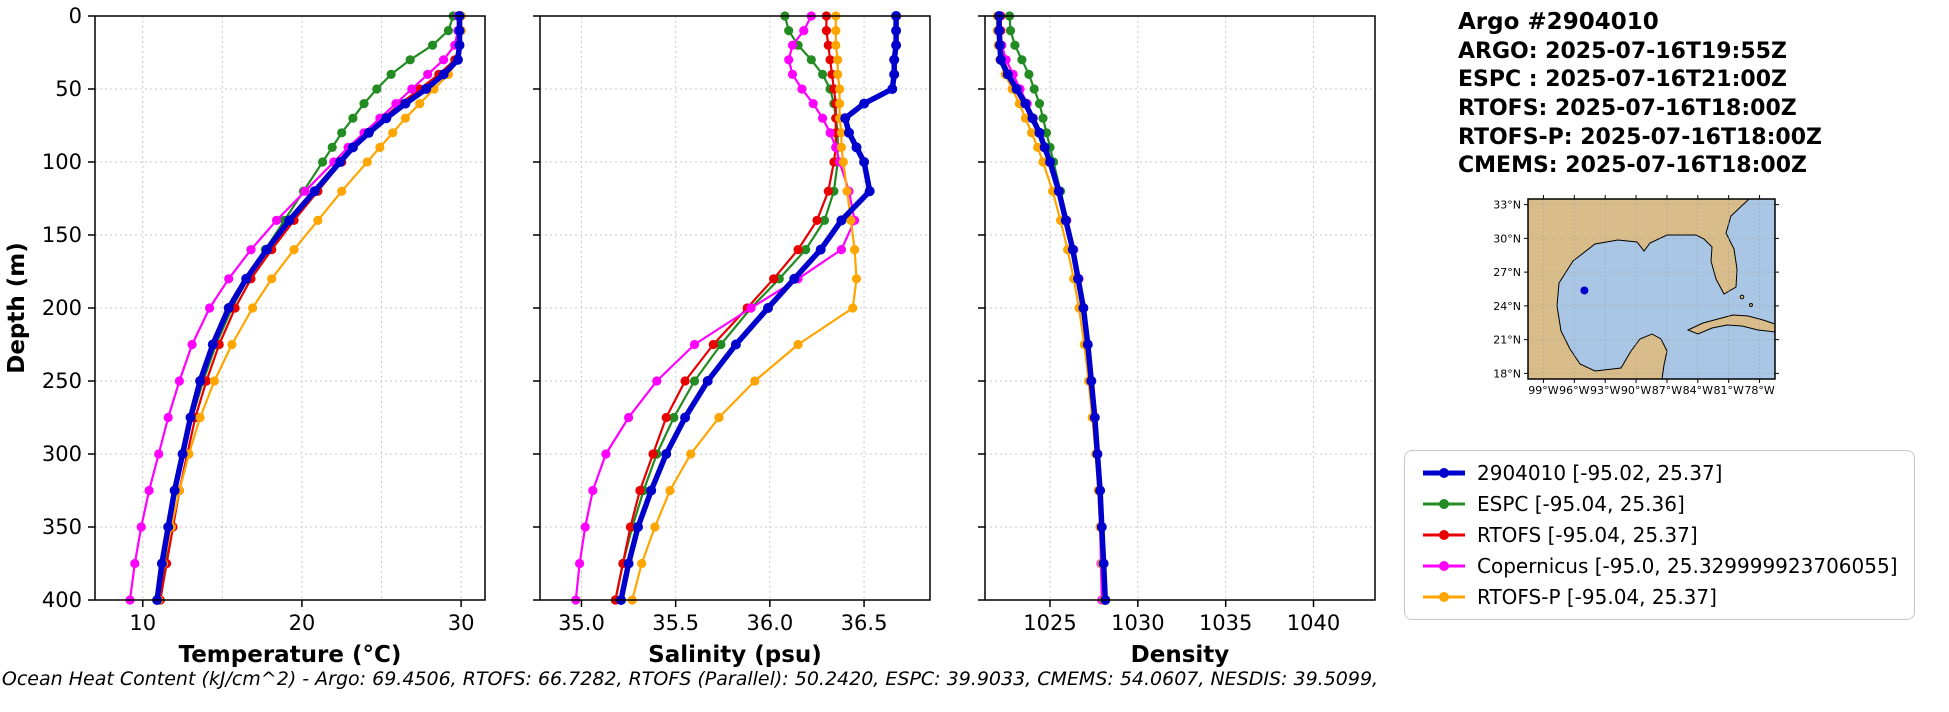  What do you see at coordinates (1622, 80) in the screenshot?
I see `info-line-espc: ESPC : 2025-07-16T21:00Z` at bounding box center [1622, 80].